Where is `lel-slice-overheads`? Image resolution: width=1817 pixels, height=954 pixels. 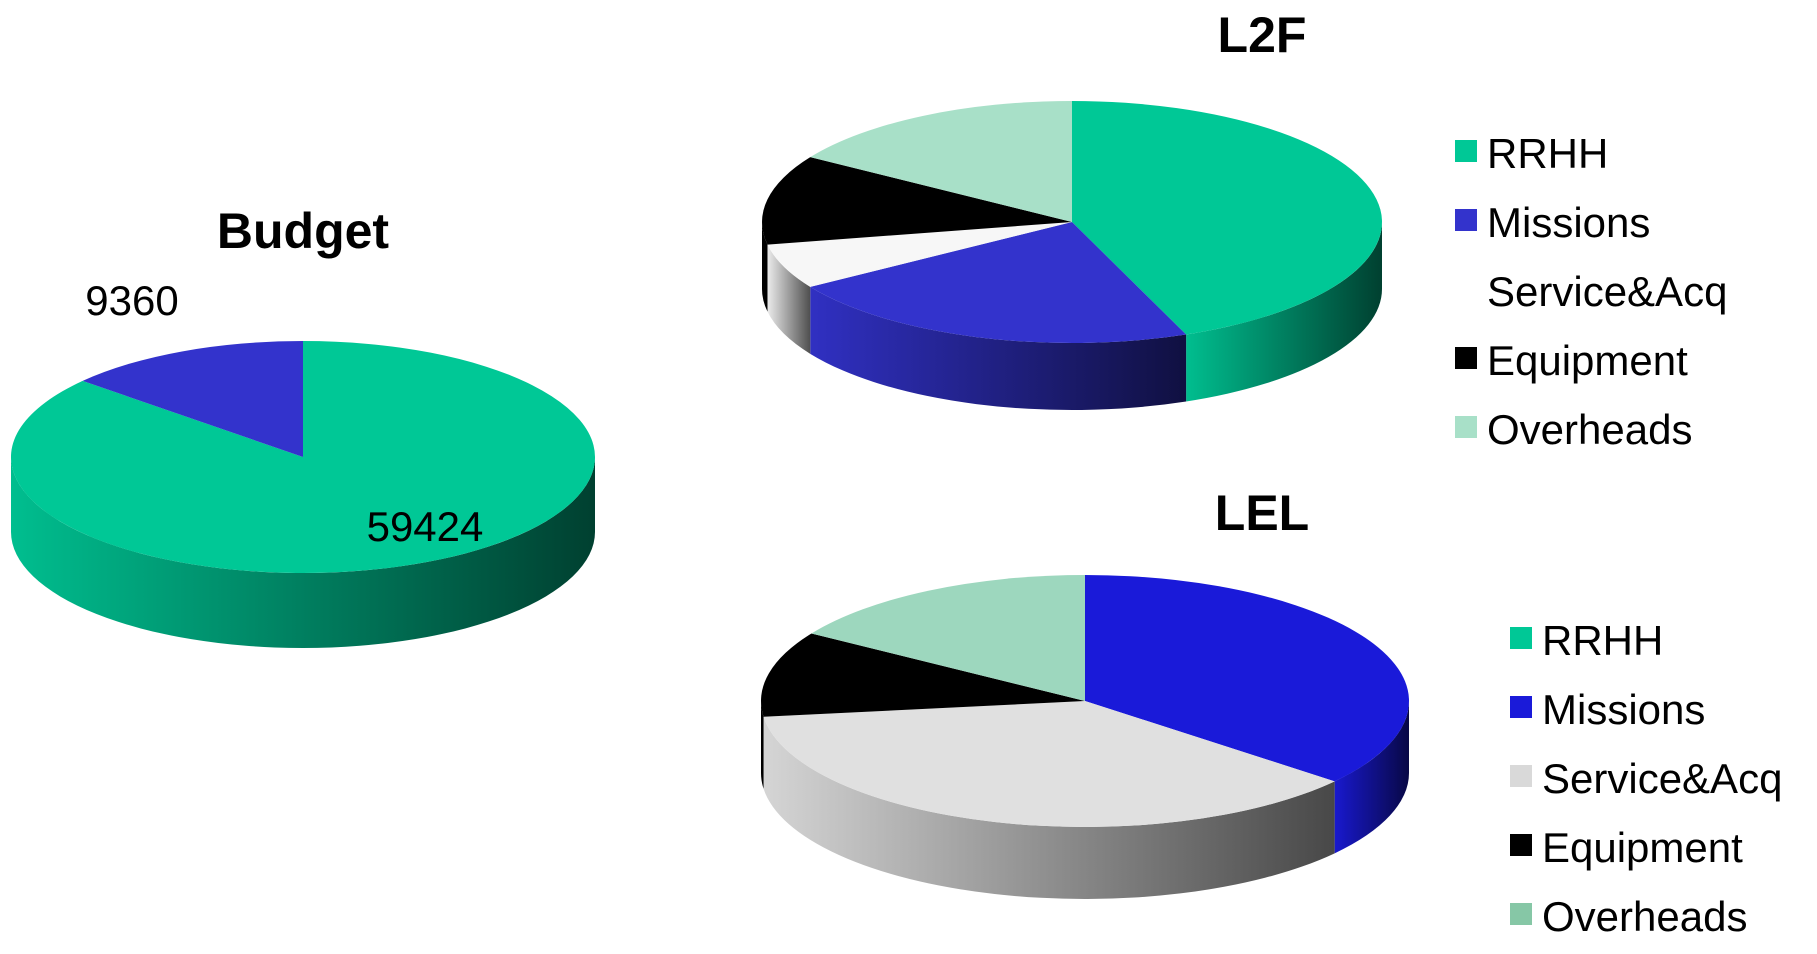
lel-slice-overheads is located at coordinates (948, 638).